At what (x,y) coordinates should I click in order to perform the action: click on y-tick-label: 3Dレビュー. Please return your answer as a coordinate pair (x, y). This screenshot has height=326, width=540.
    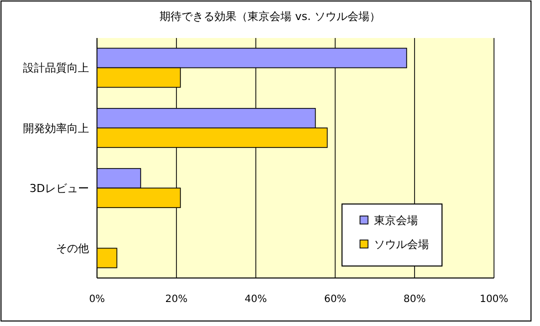
    Looking at the image, I should click on (59, 188).